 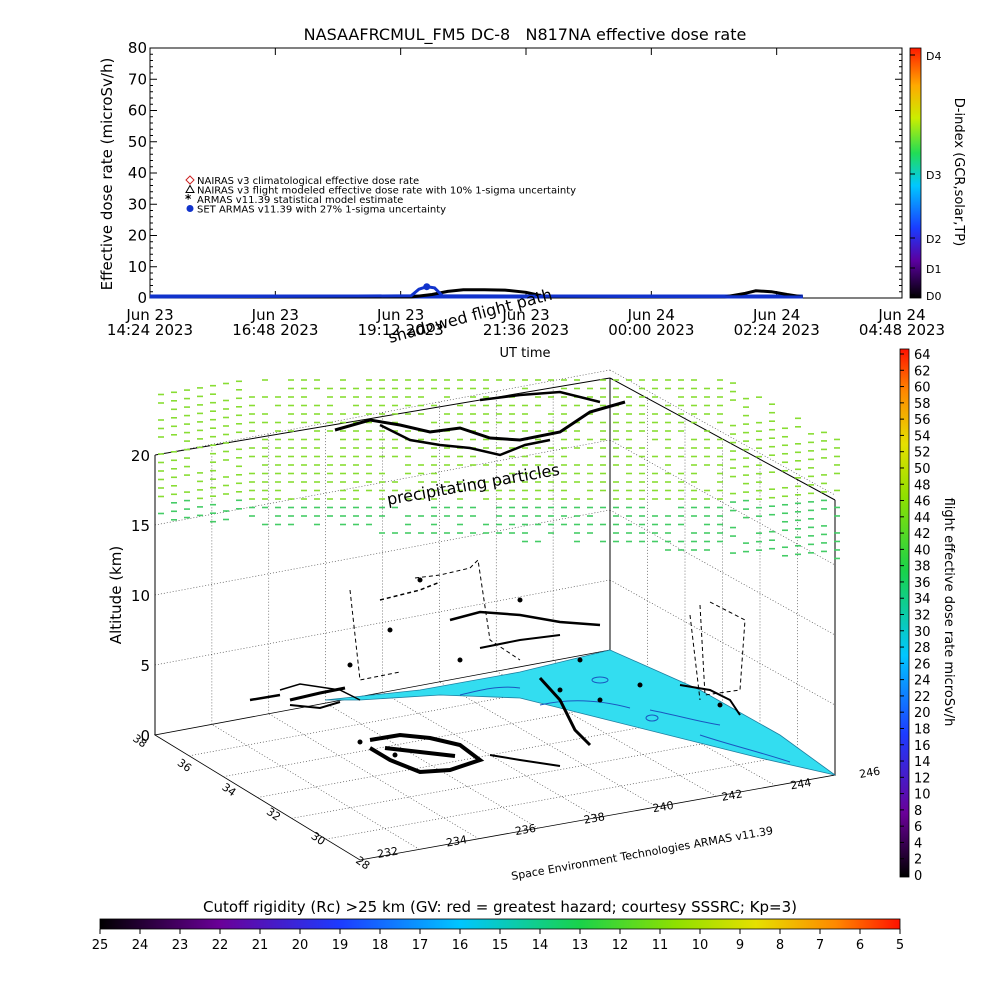 I want to click on dose-rate-tick-label: 32, so click(x=922, y=616).